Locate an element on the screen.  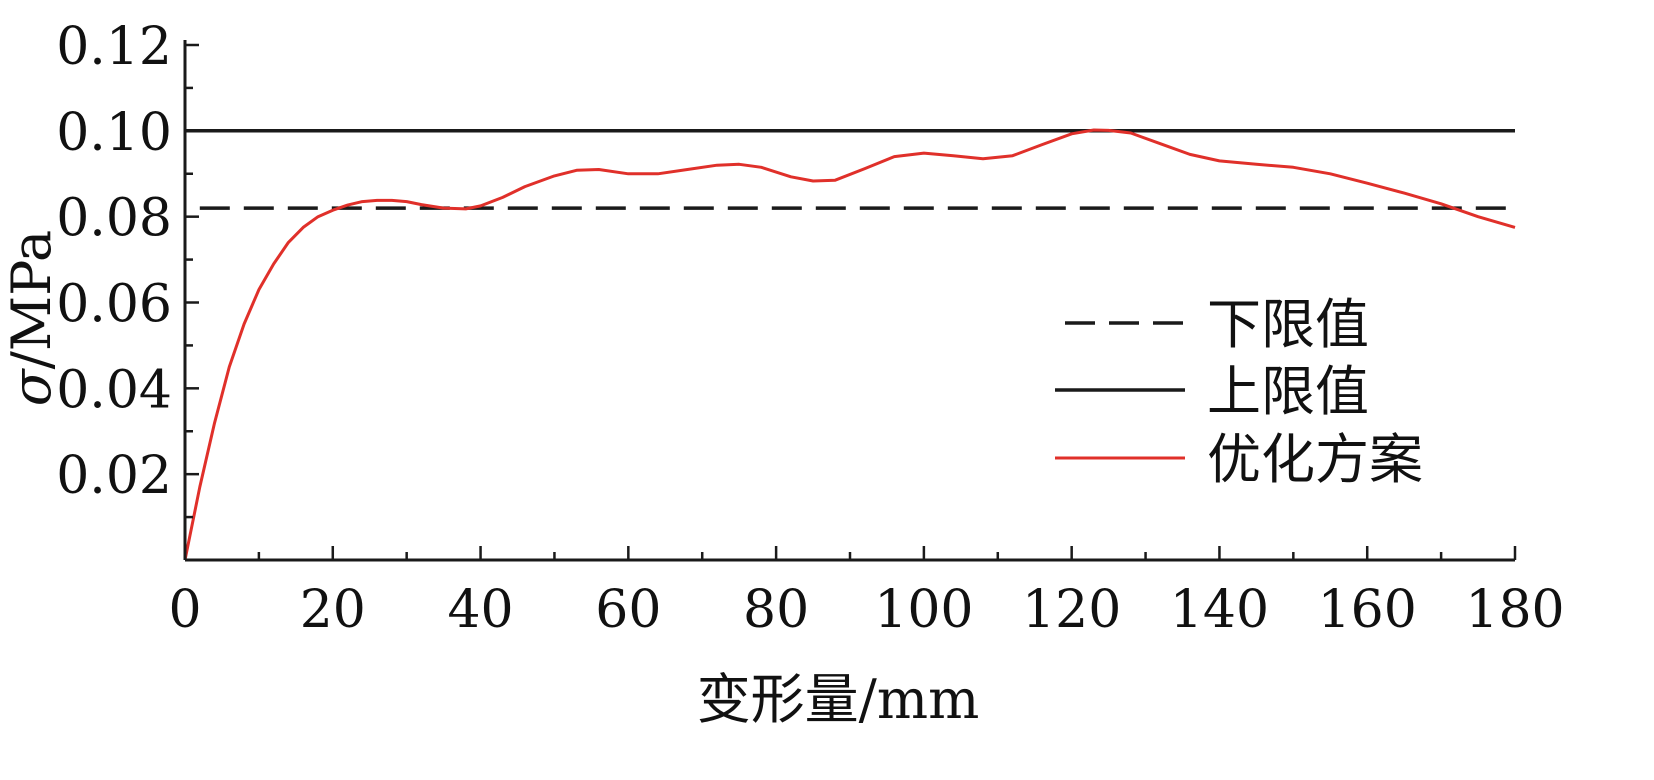
y-axis-title: σ/MPa is located at coordinates (31, 318).